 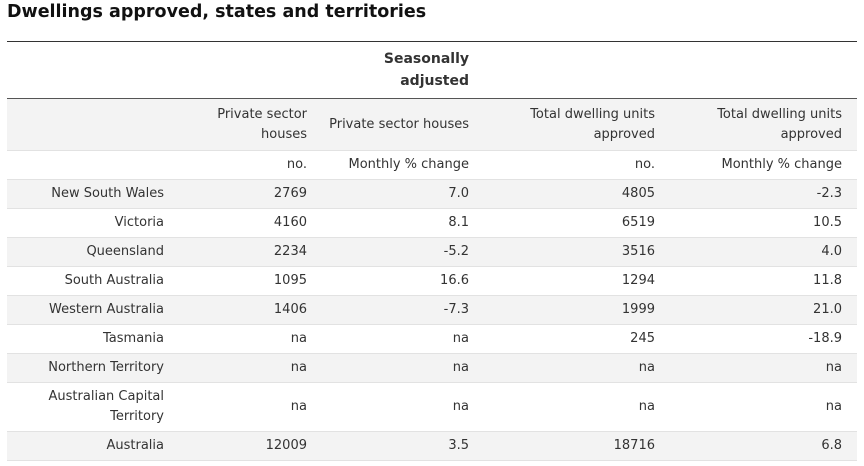 What do you see at coordinates (139, 222) in the screenshot?
I see `row-label: Victoria` at bounding box center [139, 222].